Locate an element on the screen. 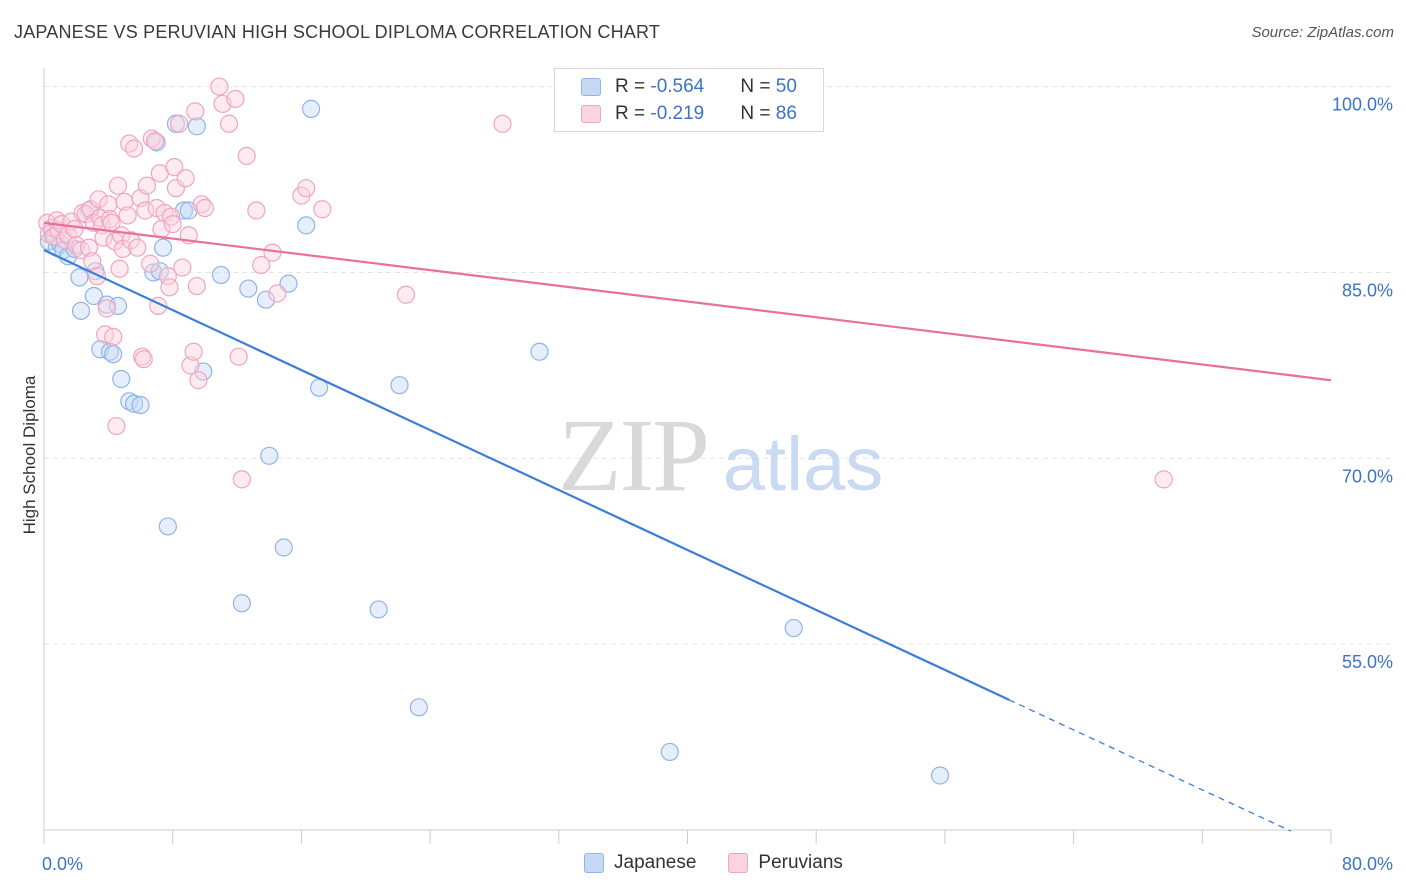 This screenshot has width=1406, height=892. legend-row-peruvians: R = -0.219 N = 86 is located at coordinates (689, 114).